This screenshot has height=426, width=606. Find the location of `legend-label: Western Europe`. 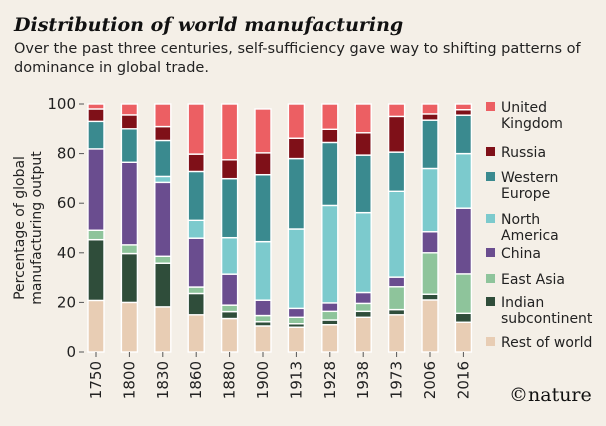

legend-label: Western Europe is located at coordinates (529, 186).